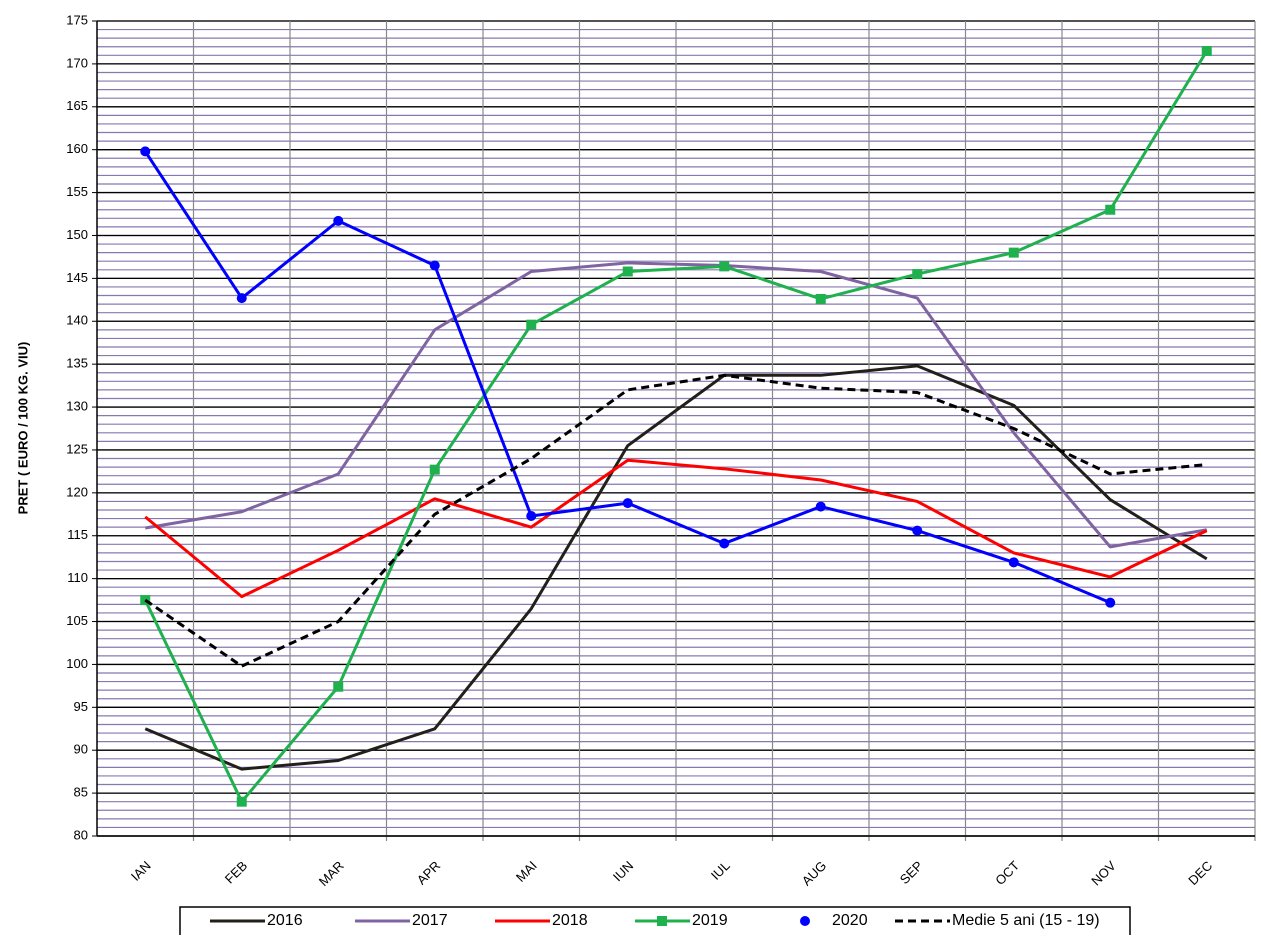  I want to click on legend-label: 2016, so click(285, 920).